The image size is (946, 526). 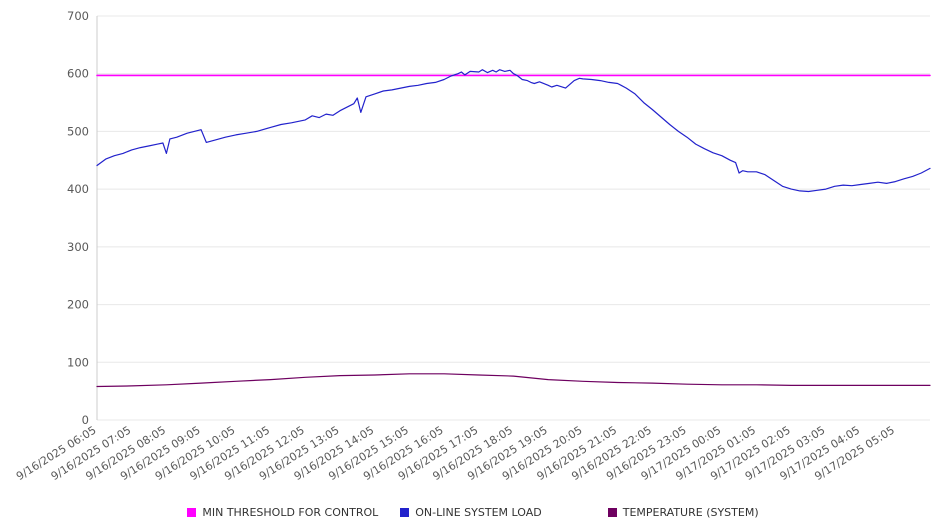 I want to click on legend-item-0: MIN THRESHOLD FOR CONTROL, so click(x=282, y=512).